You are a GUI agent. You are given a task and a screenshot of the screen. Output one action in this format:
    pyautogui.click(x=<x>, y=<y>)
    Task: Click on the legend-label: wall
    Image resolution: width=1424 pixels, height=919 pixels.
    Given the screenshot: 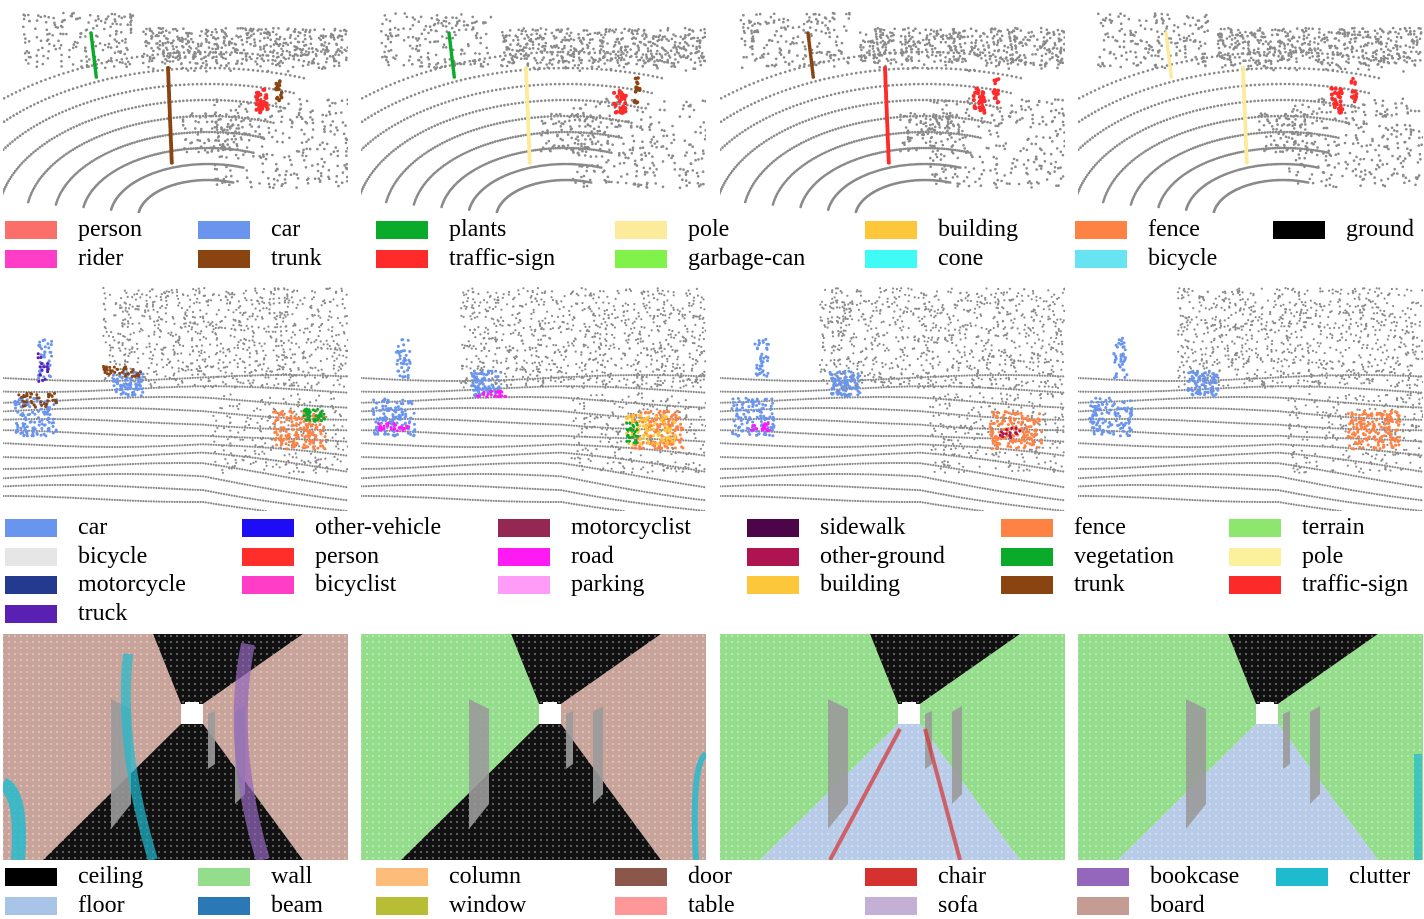 What is the action you would take?
    pyautogui.click(x=291, y=876)
    